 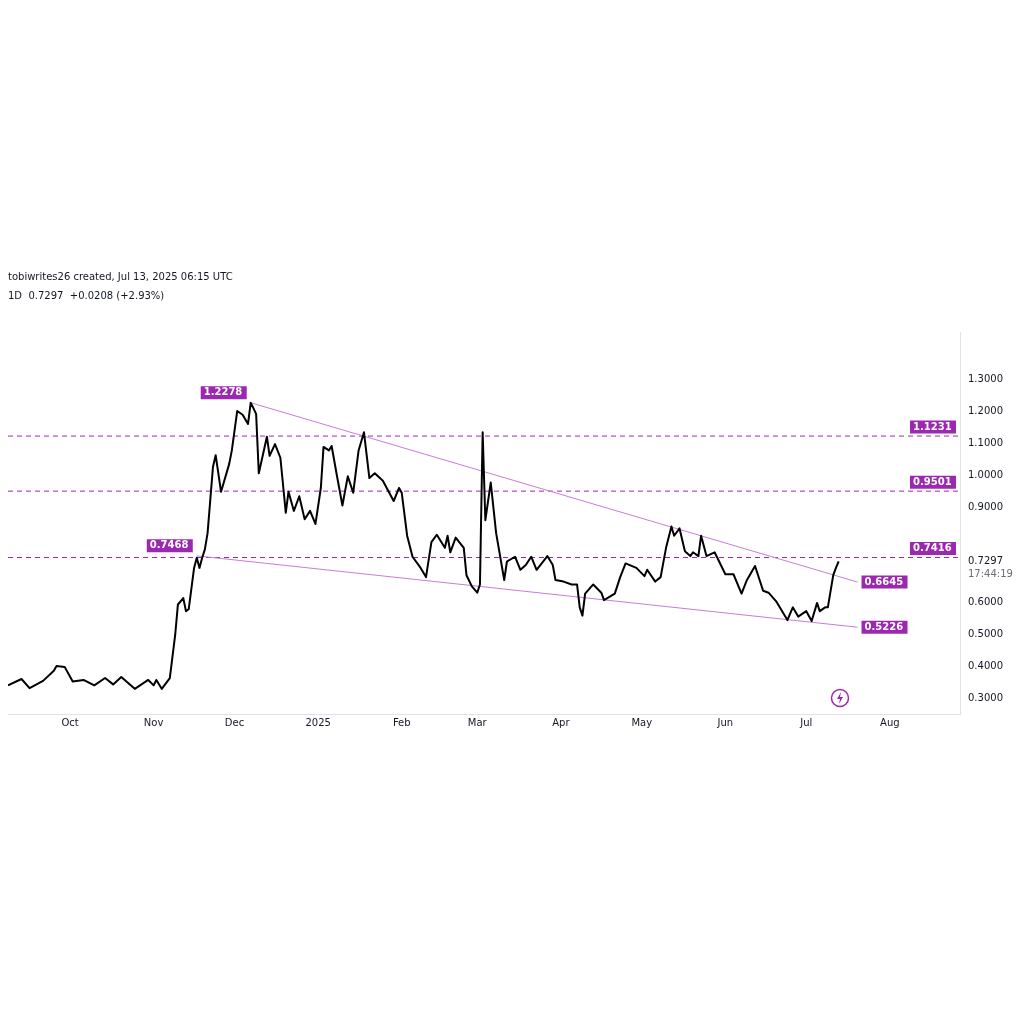 I want to click on y-tick-label: 0.6000, so click(x=985, y=602).